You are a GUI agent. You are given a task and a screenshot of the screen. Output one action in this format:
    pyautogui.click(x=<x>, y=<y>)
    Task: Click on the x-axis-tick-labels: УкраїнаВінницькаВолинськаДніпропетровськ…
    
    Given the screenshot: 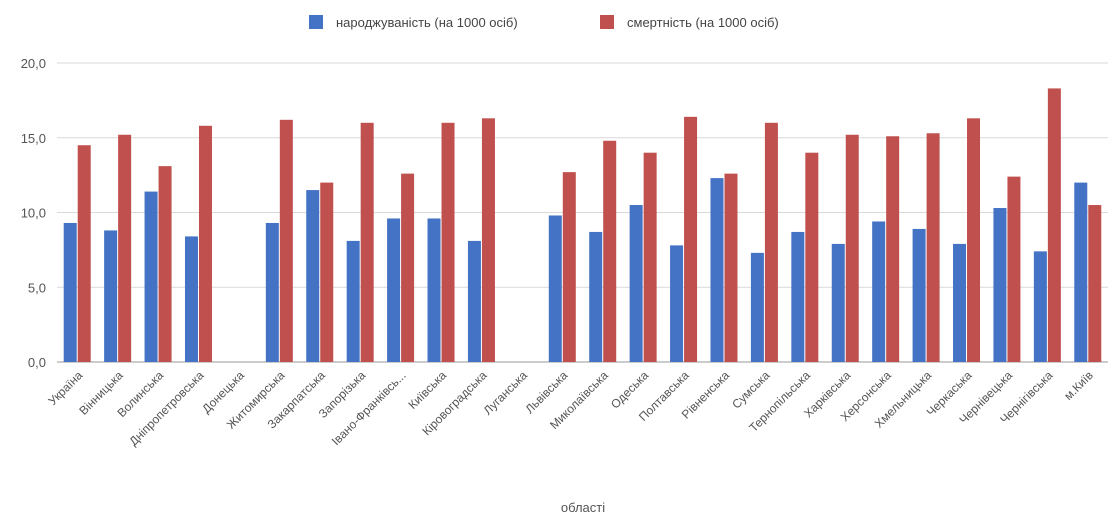 What is the action you would take?
    pyautogui.click(x=571, y=408)
    